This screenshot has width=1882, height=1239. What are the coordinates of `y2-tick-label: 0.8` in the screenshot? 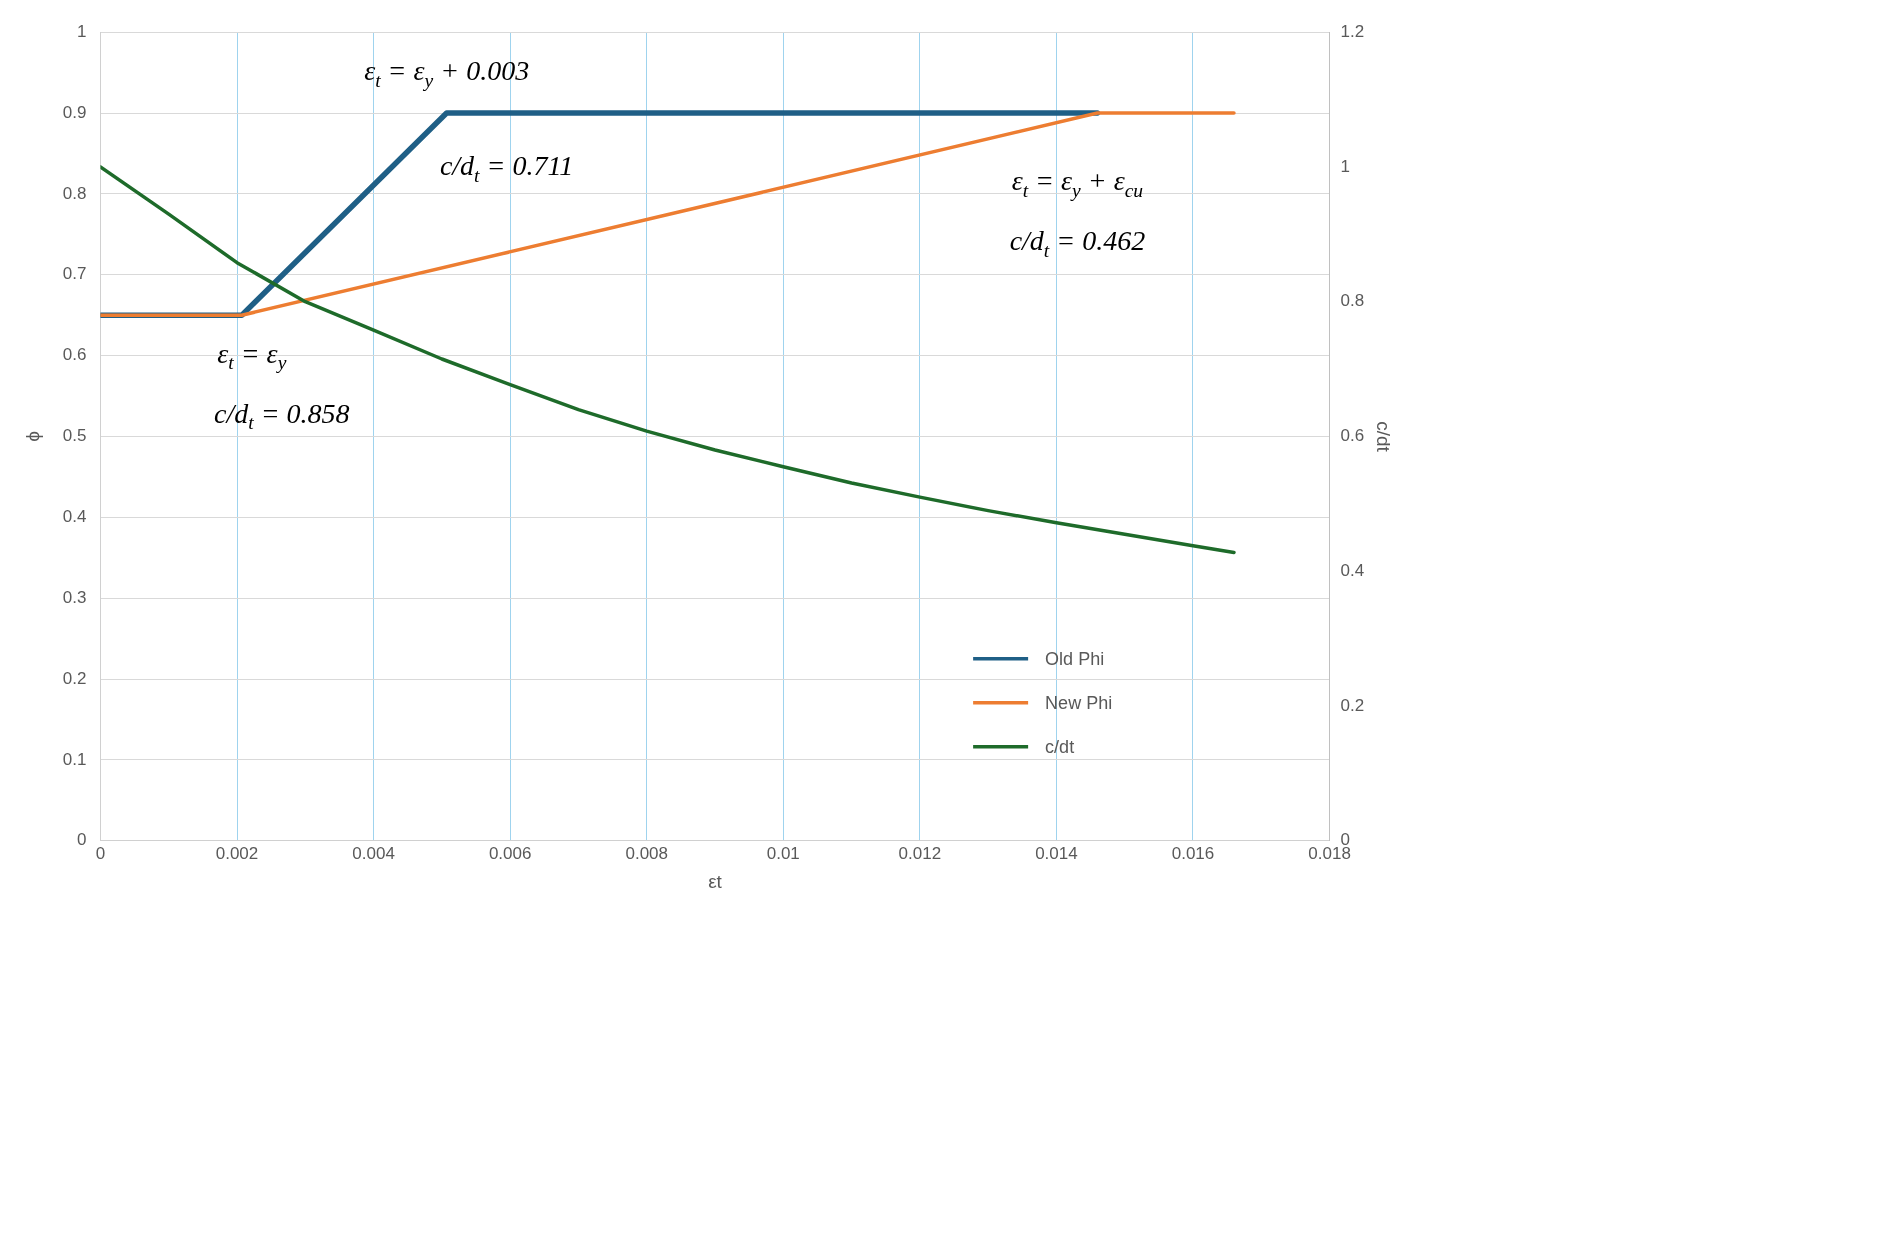 It's located at (1352, 301).